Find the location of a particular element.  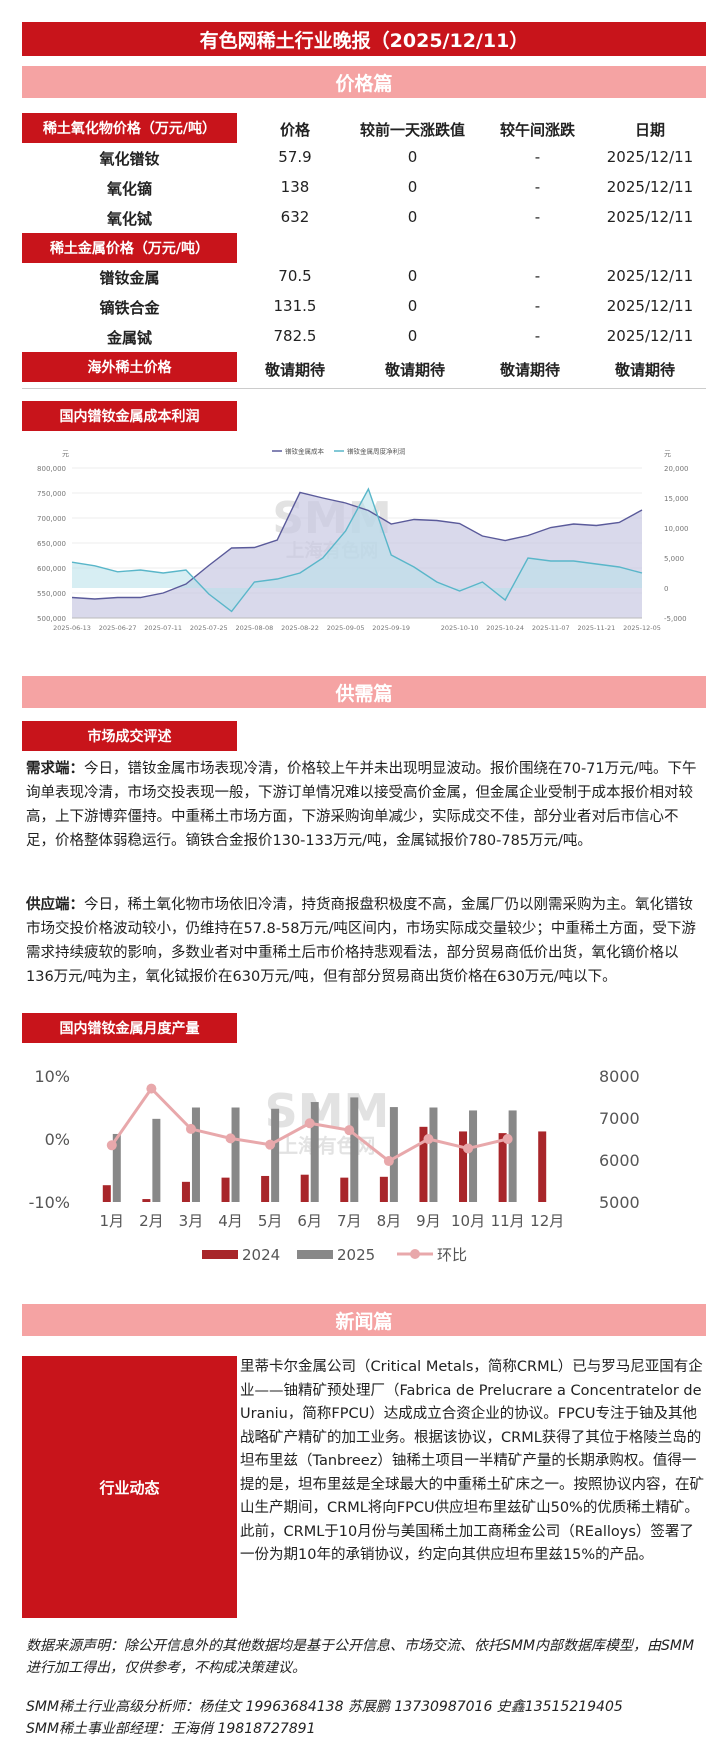

y-left-tick: 10% is located at coordinates (52, 1076).